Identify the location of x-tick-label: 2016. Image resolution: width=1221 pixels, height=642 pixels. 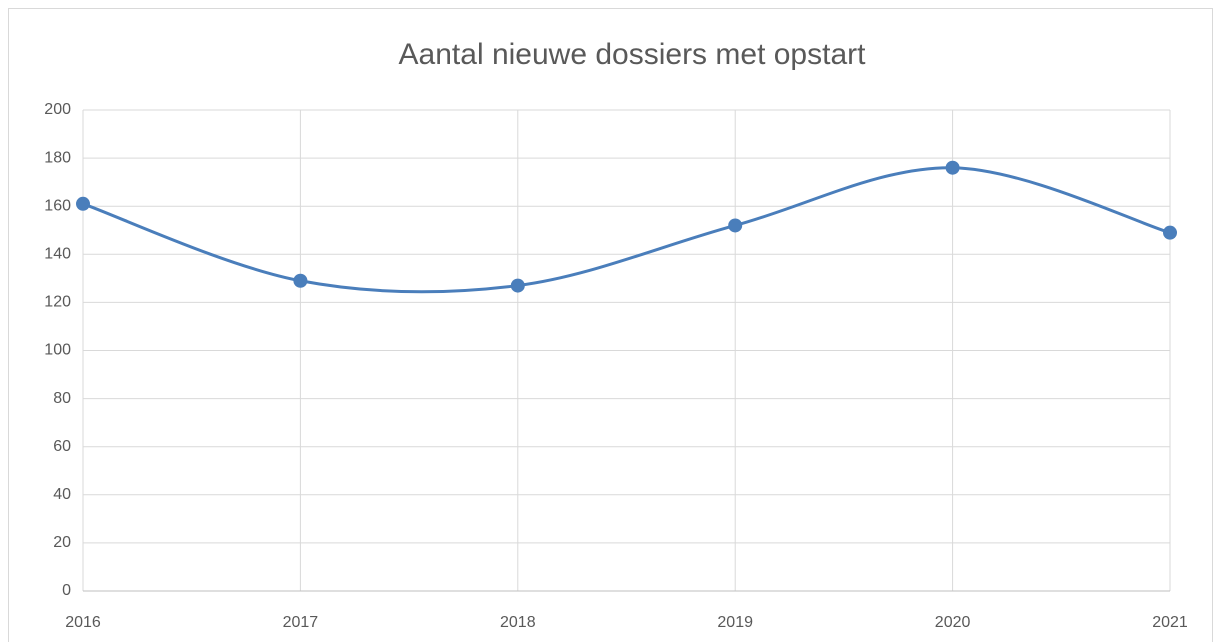
(83, 622).